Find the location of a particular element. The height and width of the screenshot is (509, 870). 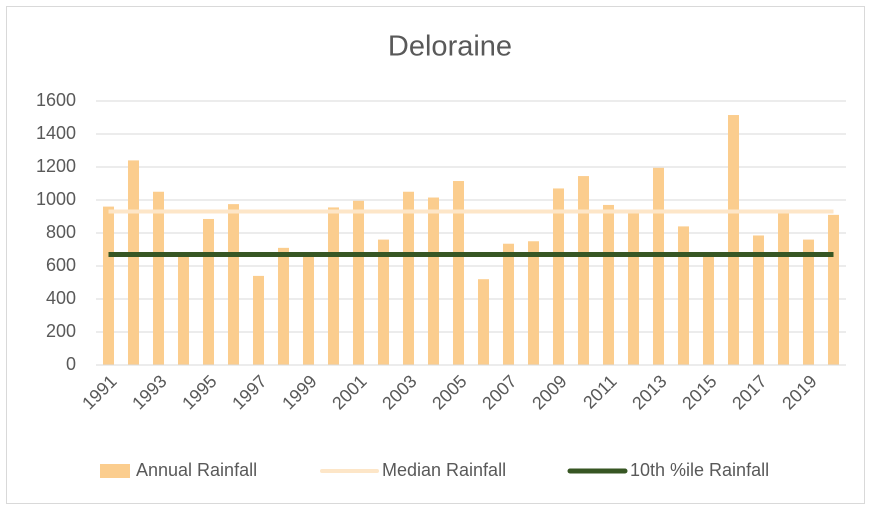

y-tick-label: 400 is located at coordinates (61, 298).